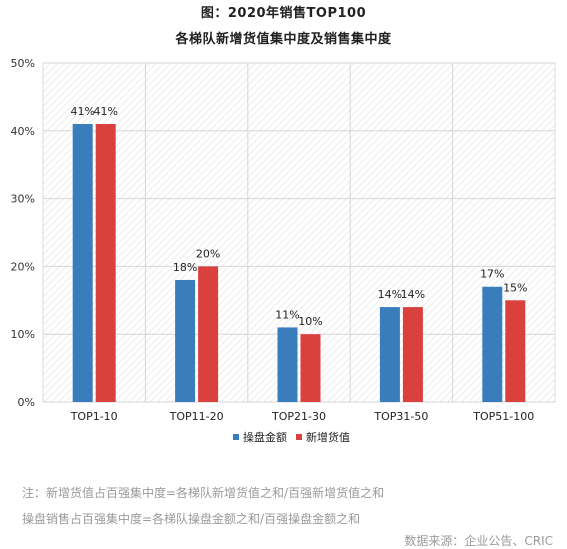 Image resolution: width=567 pixels, height=549 pixels. What do you see at coordinates (23, 266) in the screenshot?
I see `y-tick-label: 20%` at bounding box center [23, 266].